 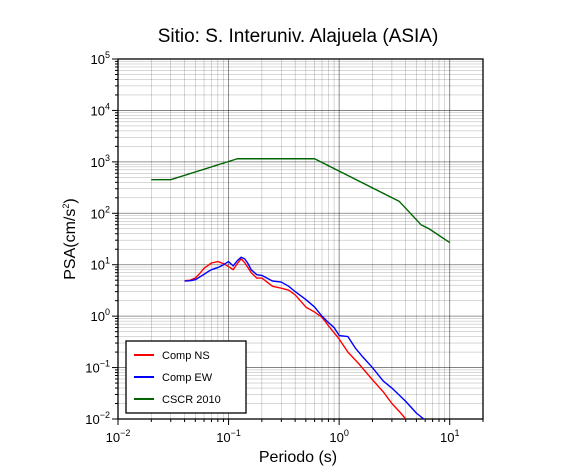 What do you see at coordinates (338, 436) in the screenshot?
I see `x-tick-label: 10⁰` at bounding box center [338, 436].